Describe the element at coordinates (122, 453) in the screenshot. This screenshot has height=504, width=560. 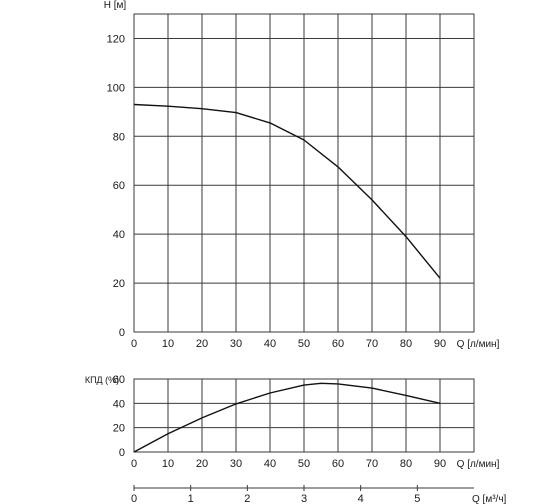
I see `efficiency-y-tick-label: 0` at that location.